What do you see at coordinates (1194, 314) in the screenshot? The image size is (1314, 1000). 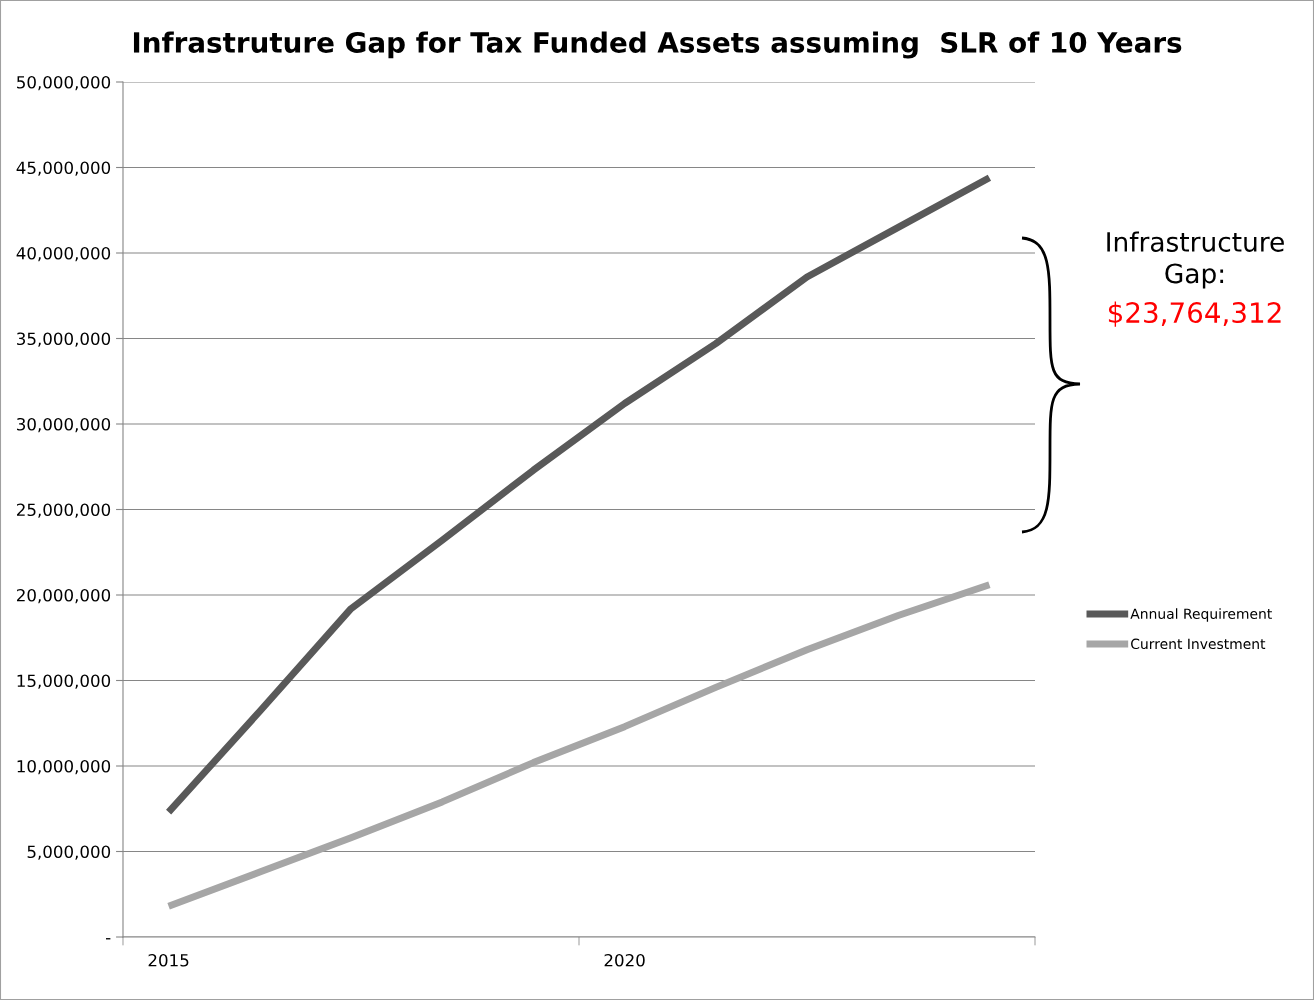 I see `text: $23,764,312` at bounding box center [1194, 314].